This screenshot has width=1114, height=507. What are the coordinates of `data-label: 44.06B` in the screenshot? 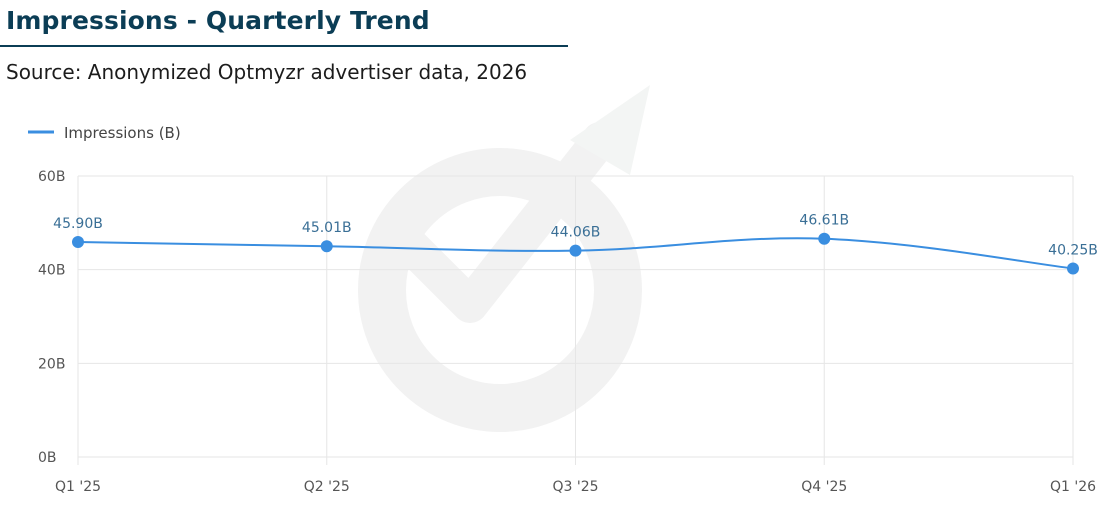 It's located at (576, 233).